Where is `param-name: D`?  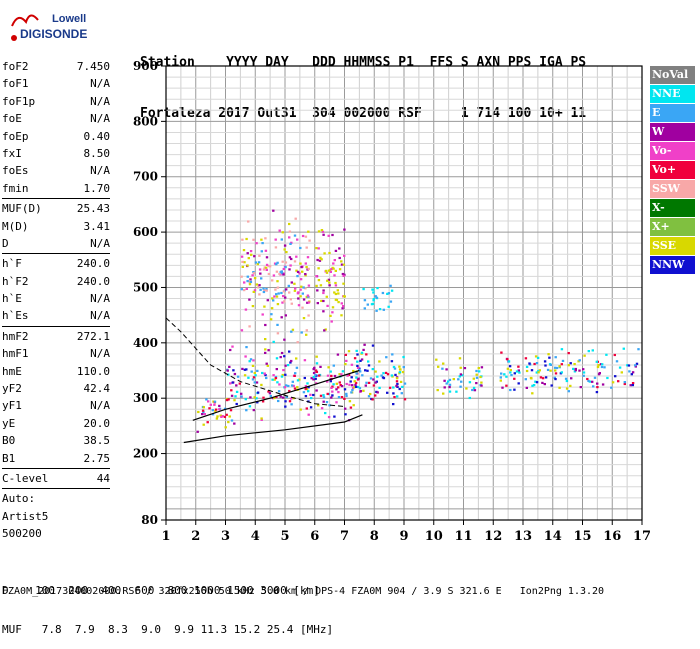 param-name: D is located at coordinates (5, 243).